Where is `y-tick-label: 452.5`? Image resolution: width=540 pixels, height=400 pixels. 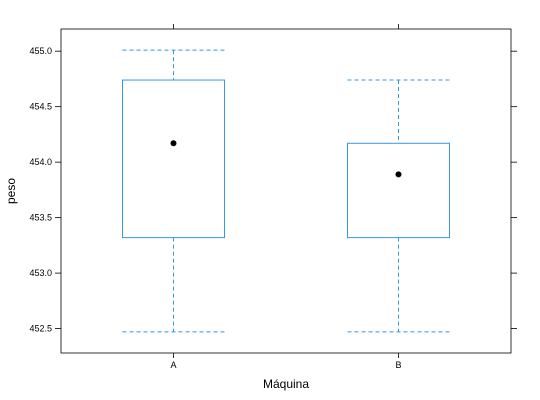 y-tick-label: 452.5 is located at coordinates (40, 329).